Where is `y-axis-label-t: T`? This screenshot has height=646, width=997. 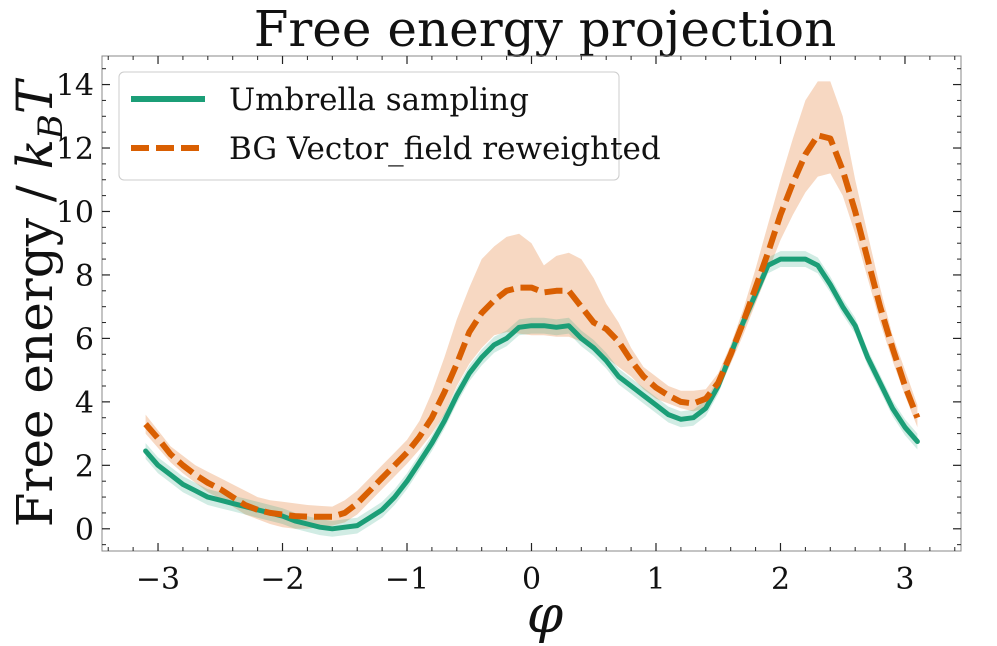
y-axis-label-t: T is located at coordinates (35, 95).